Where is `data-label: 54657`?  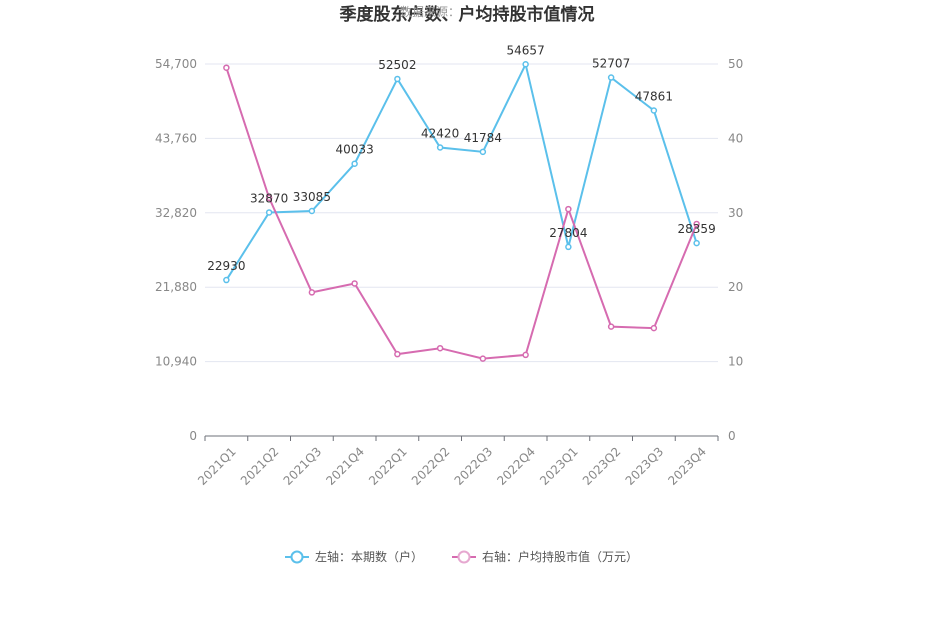 data-label: 54657 is located at coordinates (526, 50).